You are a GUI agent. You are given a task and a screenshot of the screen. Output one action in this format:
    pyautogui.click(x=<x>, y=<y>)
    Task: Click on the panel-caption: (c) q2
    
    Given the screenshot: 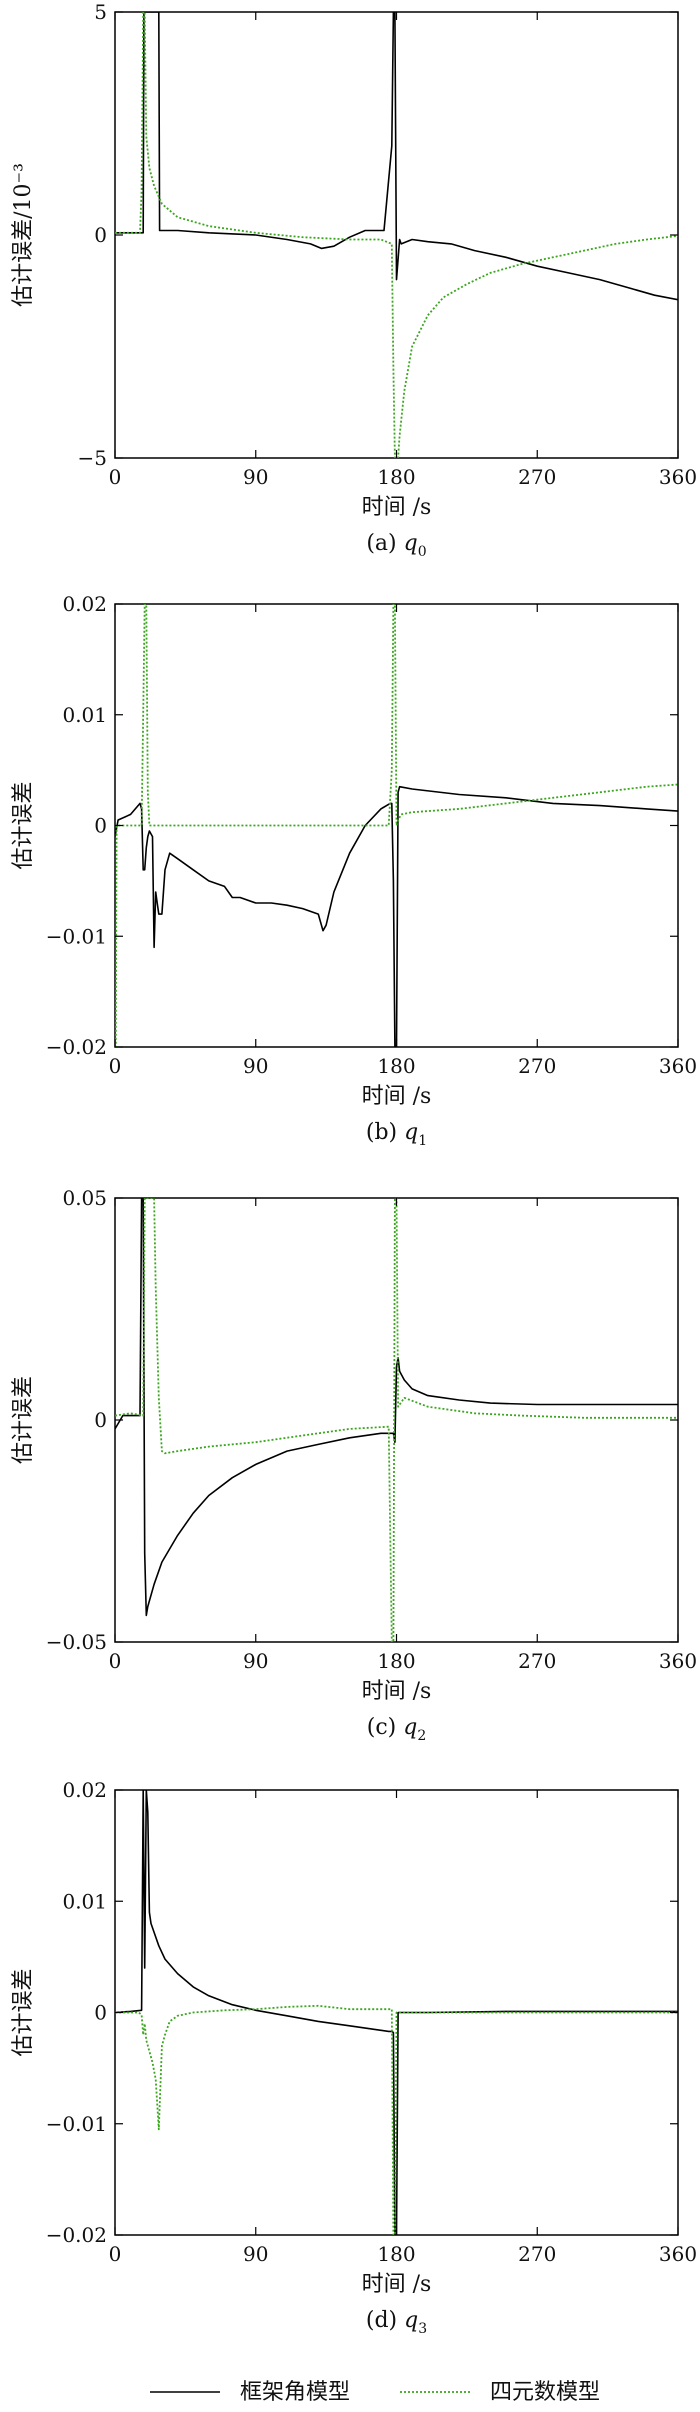 What is the action you would take?
    pyautogui.click(x=397, y=1729)
    